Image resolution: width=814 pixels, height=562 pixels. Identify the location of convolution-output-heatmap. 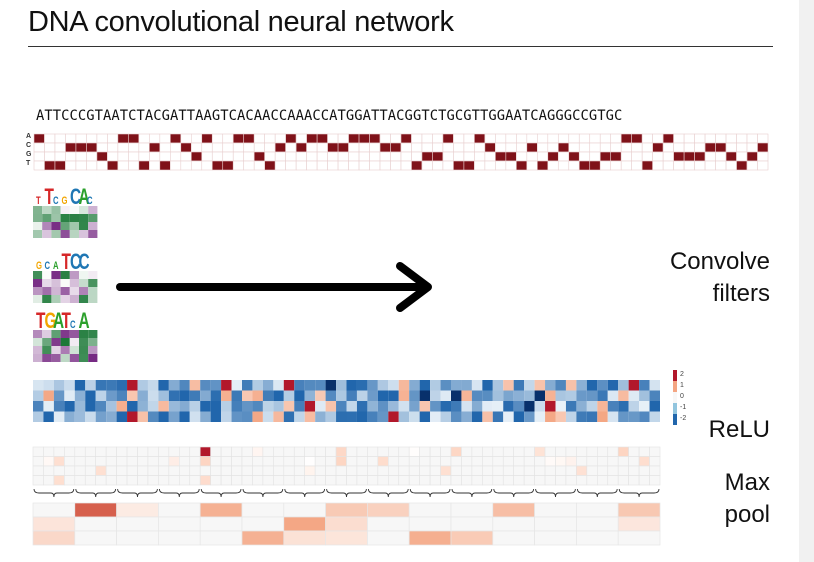
(346, 401).